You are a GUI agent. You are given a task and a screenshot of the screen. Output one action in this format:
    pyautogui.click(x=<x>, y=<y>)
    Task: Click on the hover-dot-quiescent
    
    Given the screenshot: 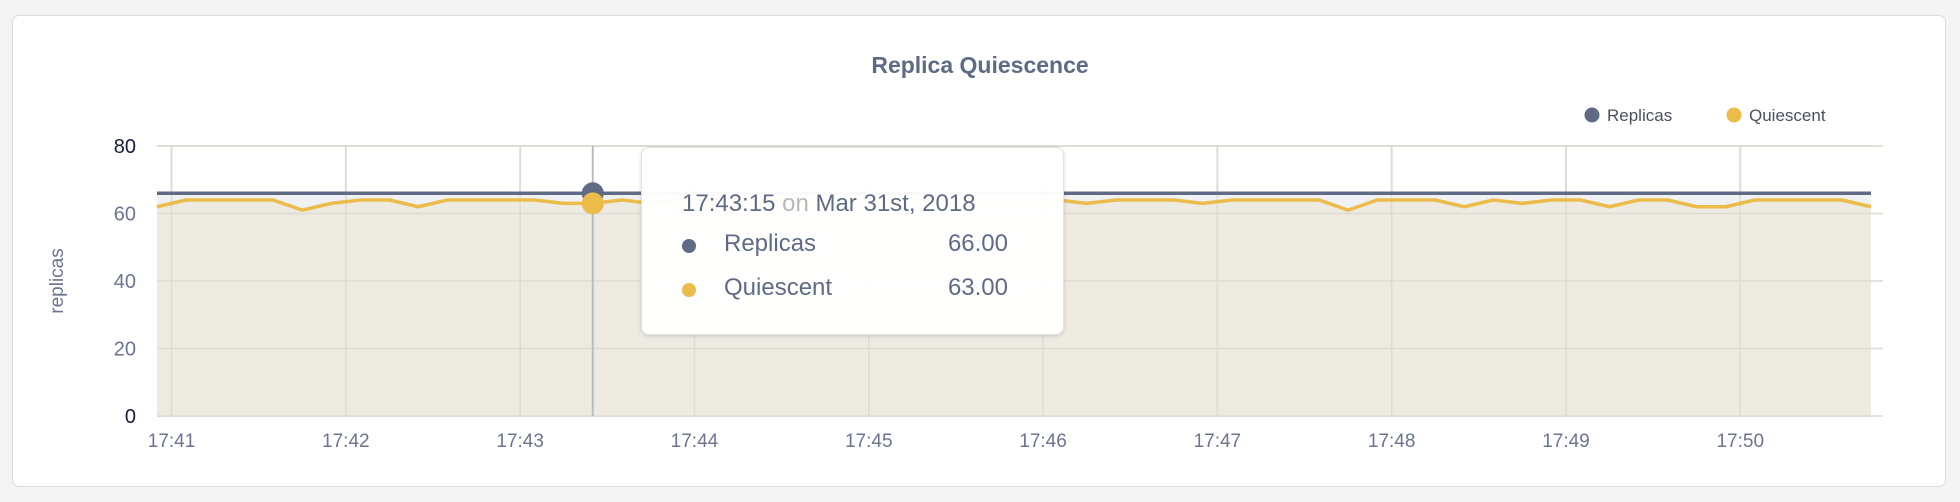 What is the action you would take?
    pyautogui.click(x=592, y=203)
    